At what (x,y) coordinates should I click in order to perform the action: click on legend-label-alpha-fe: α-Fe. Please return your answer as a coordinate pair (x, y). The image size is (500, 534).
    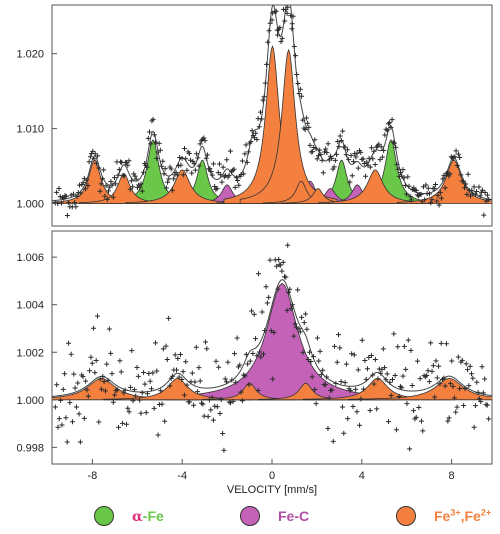
    Looking at the image, I should click on (148, 516).